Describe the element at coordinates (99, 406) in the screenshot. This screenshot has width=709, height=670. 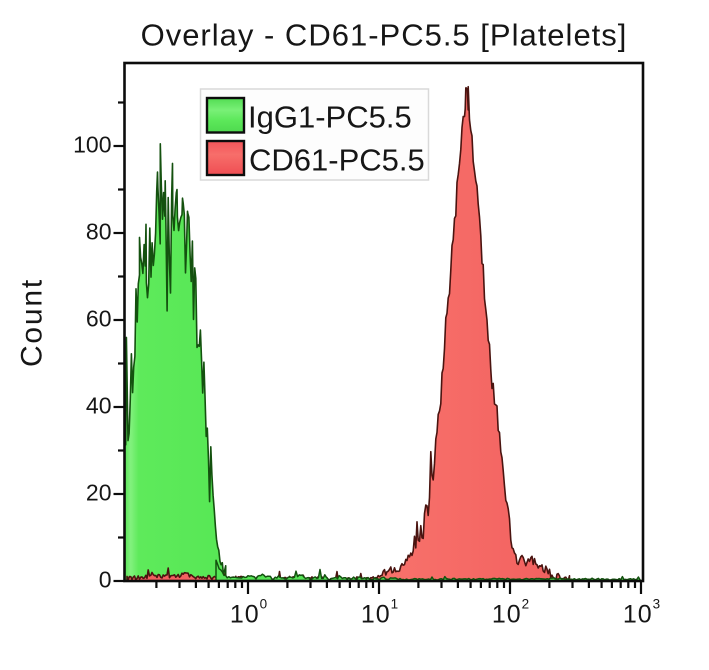
I see `svg-text: 40` at that location.